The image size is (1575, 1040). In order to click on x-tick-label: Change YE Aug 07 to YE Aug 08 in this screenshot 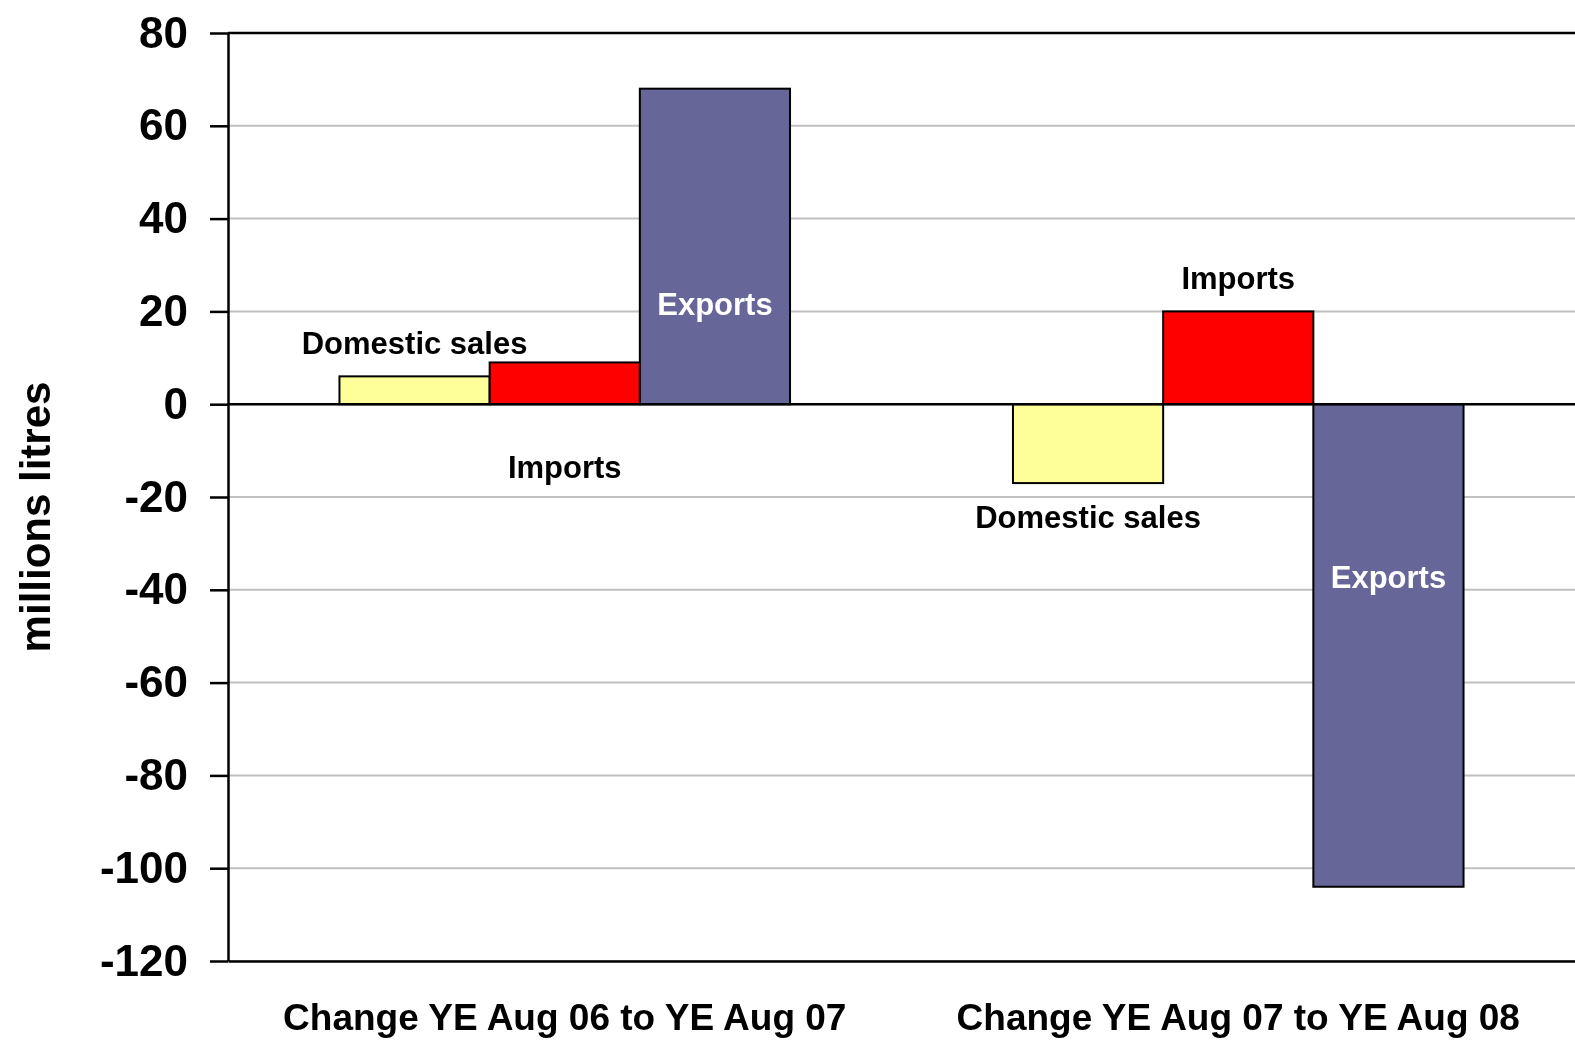, I will do `click(1238, 1018)`.